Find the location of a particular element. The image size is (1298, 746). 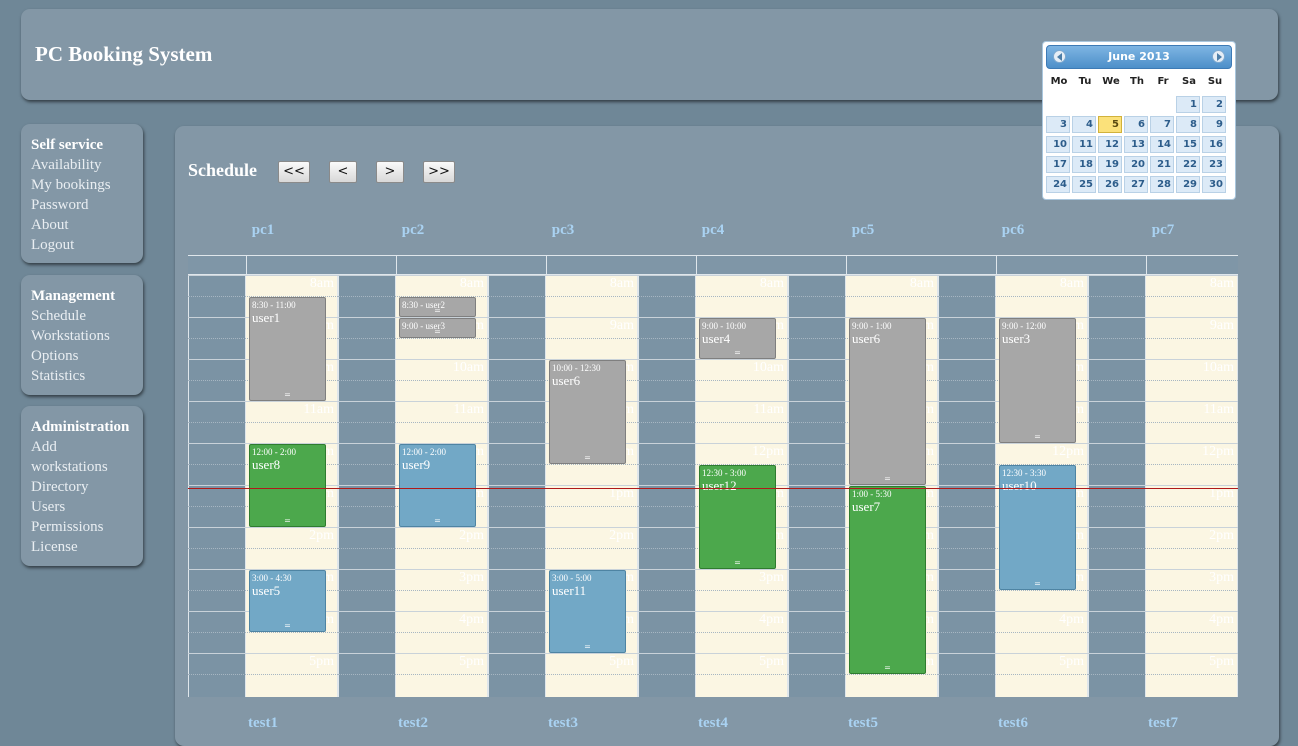

menu-item-options: Options is located at coordinates (55, 356).